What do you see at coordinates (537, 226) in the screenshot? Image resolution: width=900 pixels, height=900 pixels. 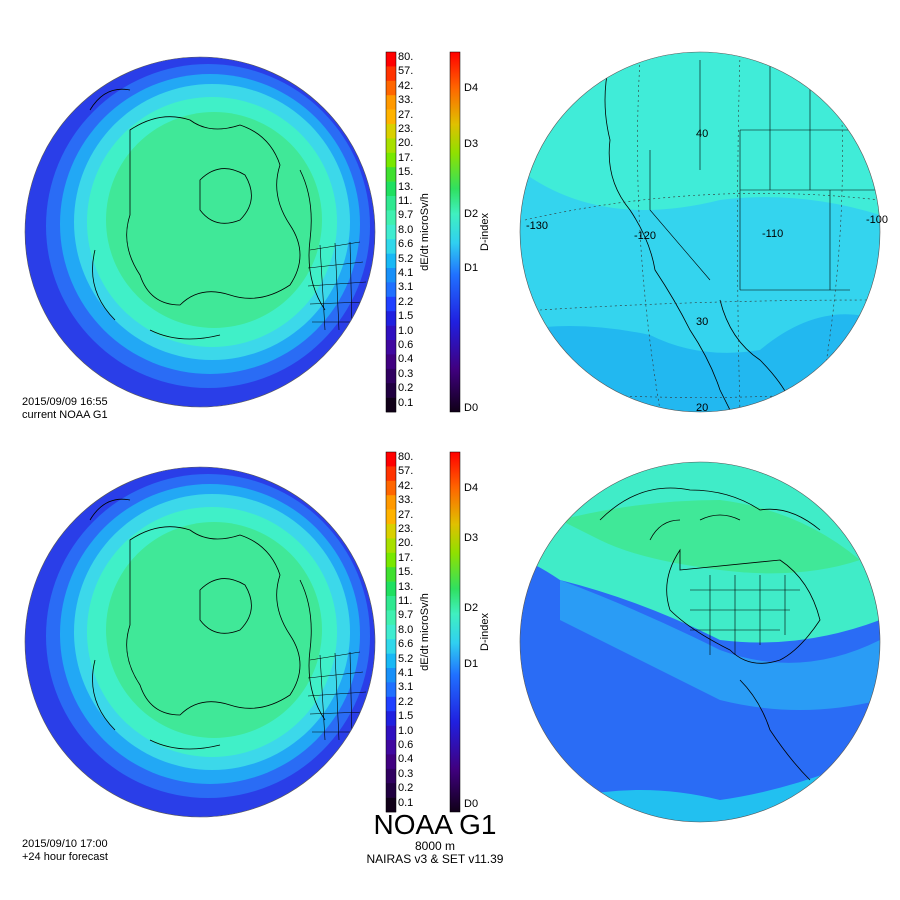 I see `longitude-label: -130` at bounding box center [537, 226].